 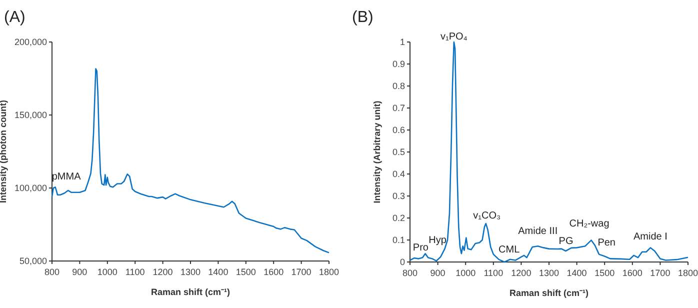 What do you see at coordinates (566, 242) in the screenshot?
I see `annotation: PG` at bounding box center [566, 242].